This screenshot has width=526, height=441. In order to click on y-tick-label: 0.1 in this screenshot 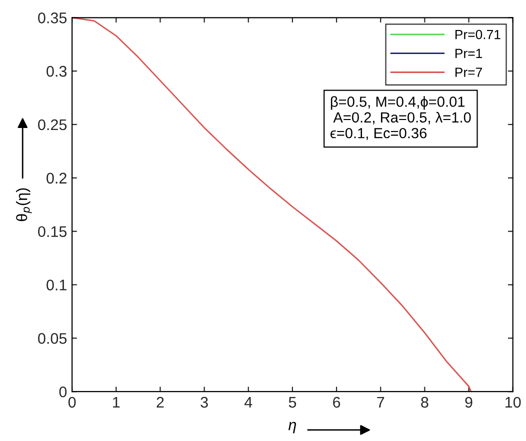, I will do `click(56, 285)`.